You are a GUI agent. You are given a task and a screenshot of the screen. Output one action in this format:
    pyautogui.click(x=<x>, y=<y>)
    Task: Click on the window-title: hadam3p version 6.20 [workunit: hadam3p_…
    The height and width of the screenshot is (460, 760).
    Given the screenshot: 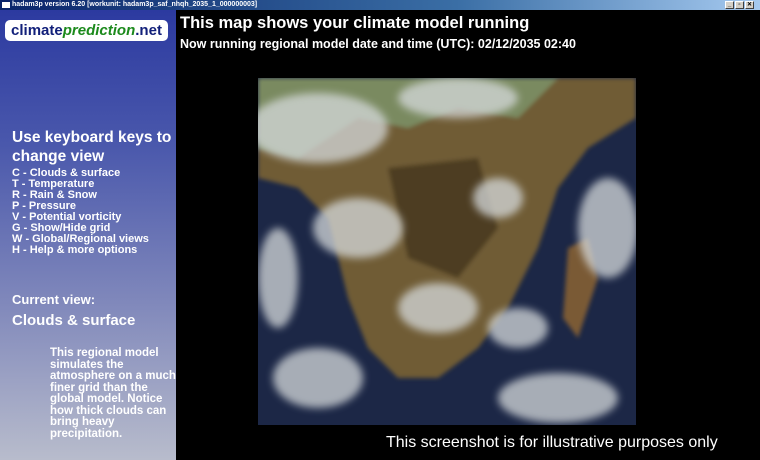 What is the action you would take?
    pyautogui.click(x=135, y=4)
    